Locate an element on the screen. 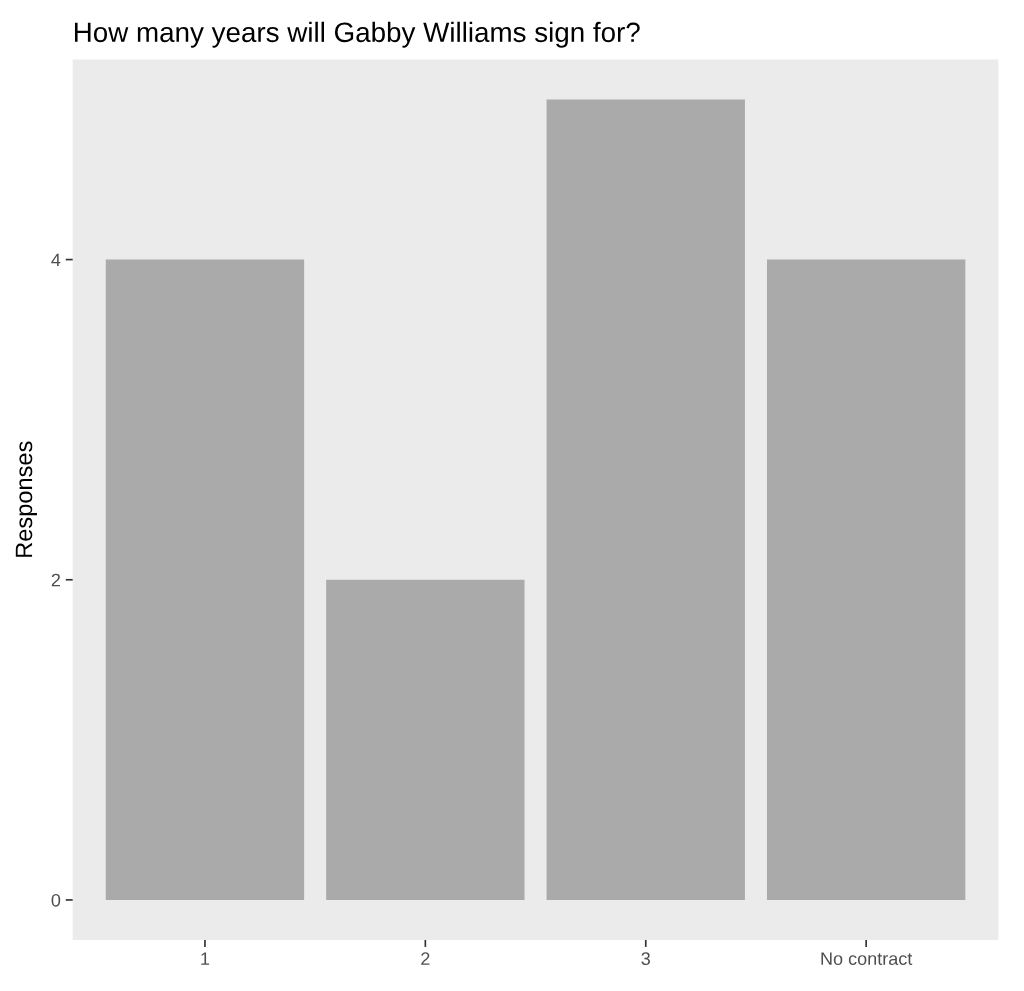 This screenshot has height=991, width=1024. x-tick-label: 3 is located at coordinates (645, 959).